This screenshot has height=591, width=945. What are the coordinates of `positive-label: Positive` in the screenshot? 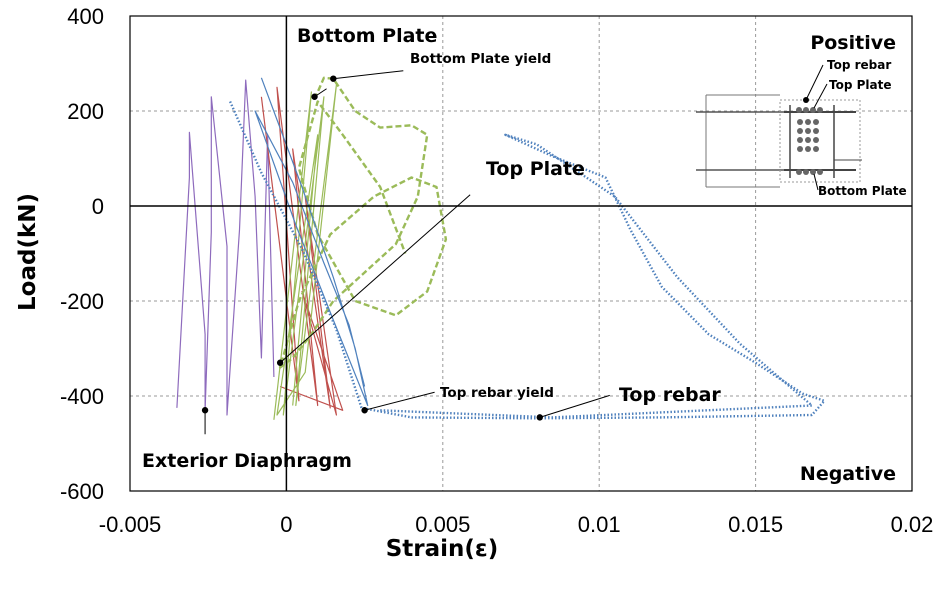 It's located at (853, 43).